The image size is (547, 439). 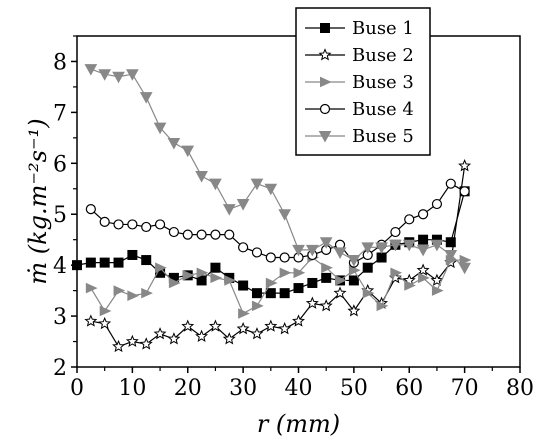 What do you see at coordinates (188, 388) in the screenshot?
I see `x-tick-label: 20` at bounding box center [188, 388].